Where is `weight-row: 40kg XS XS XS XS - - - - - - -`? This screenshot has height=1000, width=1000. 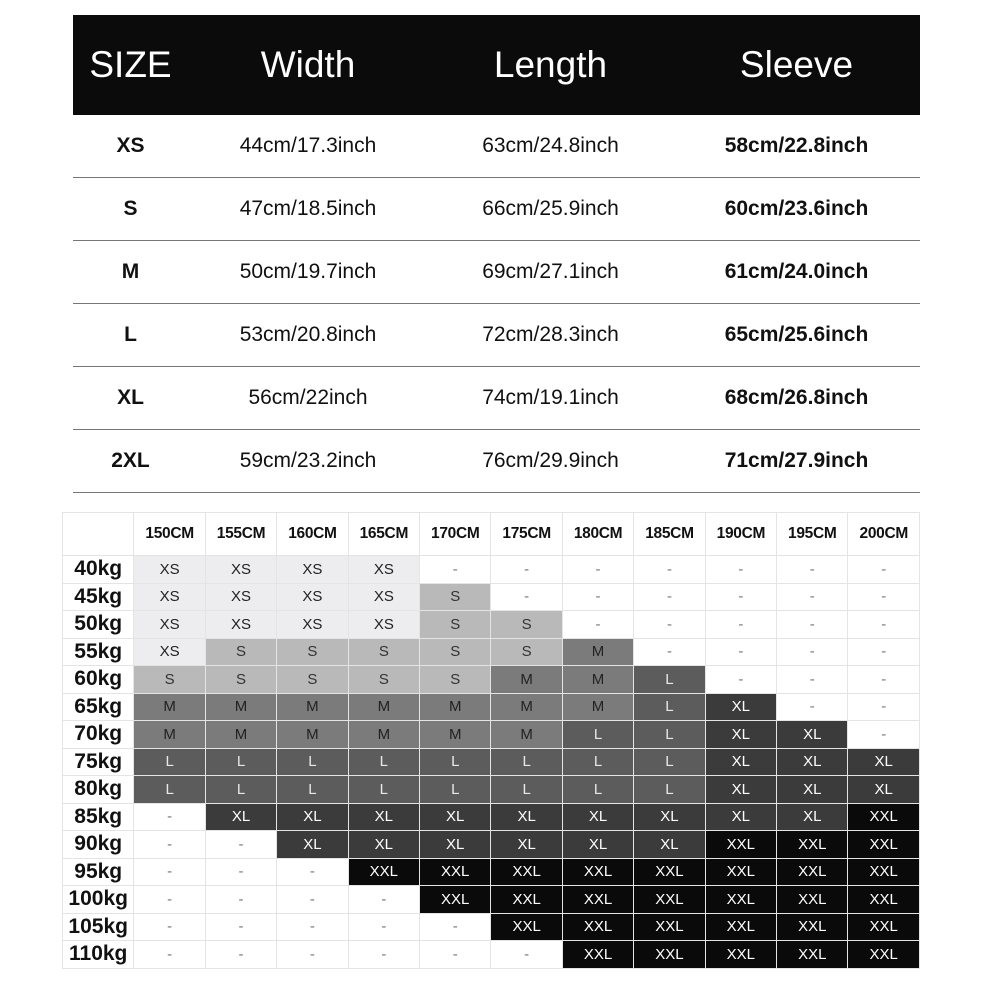 weight-row: 40kg XS XS XS XS - - - - - - - is located at coordinates (490, 569).